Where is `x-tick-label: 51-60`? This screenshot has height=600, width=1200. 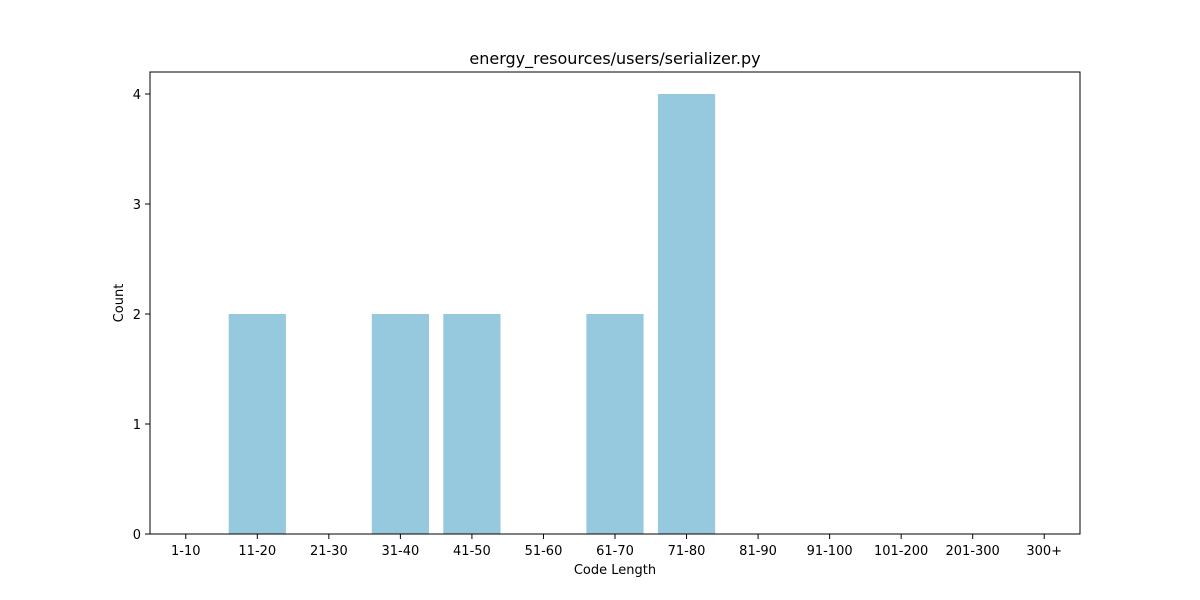 x-tick-label: 51-60 is located at coordinates (544, 551).